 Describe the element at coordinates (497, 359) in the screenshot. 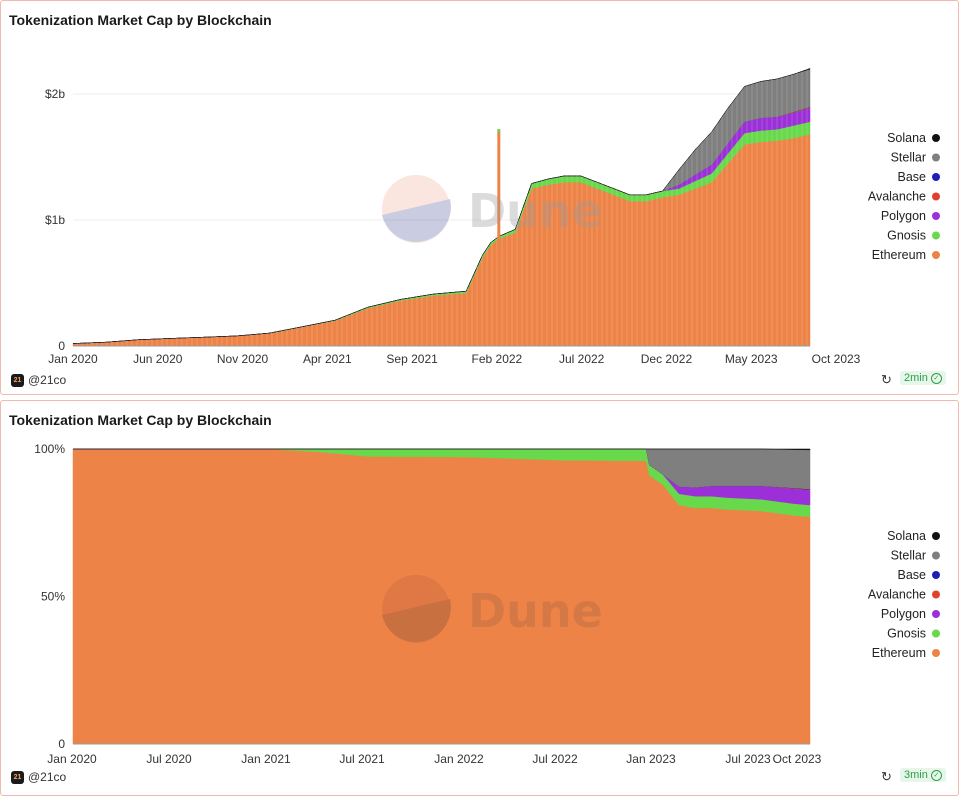

I see `x-tick-label: Feb 2022` at that location.